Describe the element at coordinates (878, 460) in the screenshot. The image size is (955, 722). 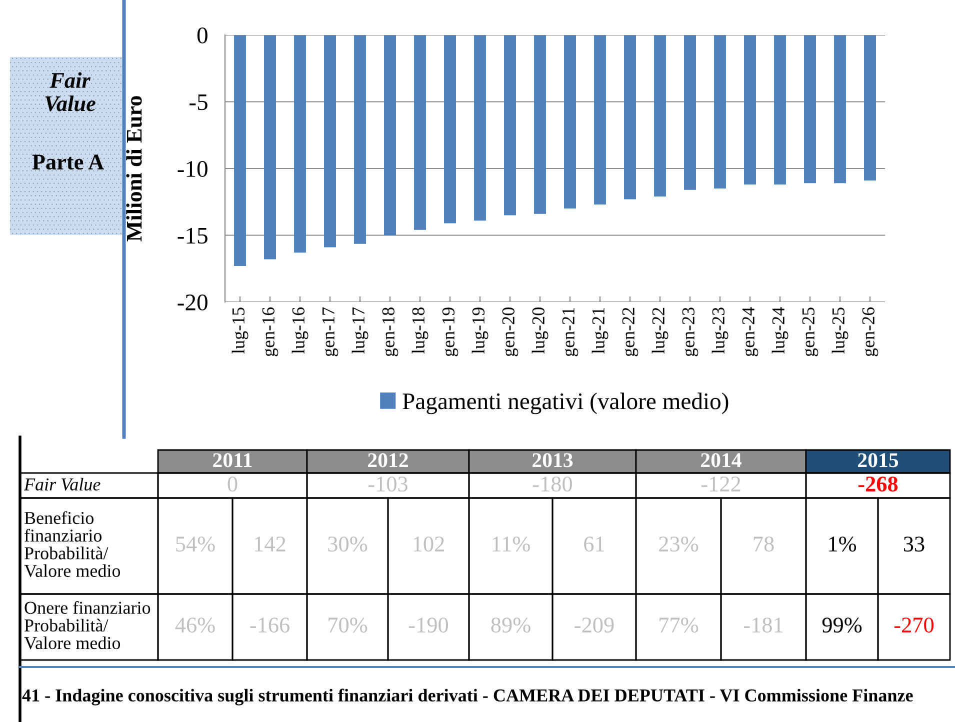
I see `text: 2015` at that location.